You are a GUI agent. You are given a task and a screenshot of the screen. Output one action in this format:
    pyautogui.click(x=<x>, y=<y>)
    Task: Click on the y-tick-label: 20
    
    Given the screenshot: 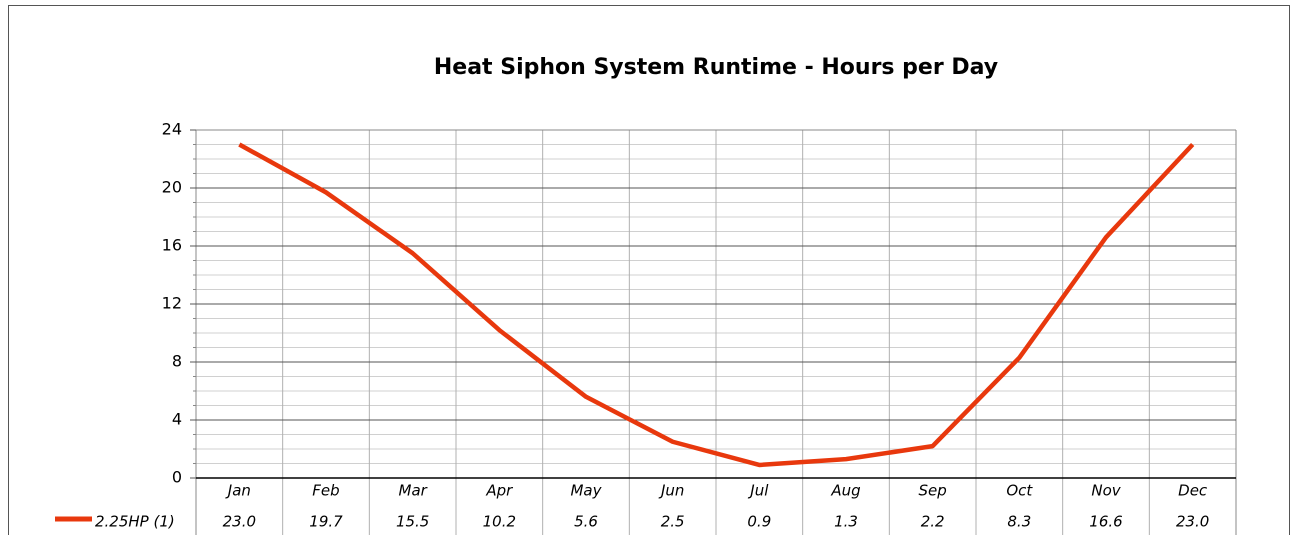 What is the action you would take?
    pyautogui.click(x=172, y=187)
    